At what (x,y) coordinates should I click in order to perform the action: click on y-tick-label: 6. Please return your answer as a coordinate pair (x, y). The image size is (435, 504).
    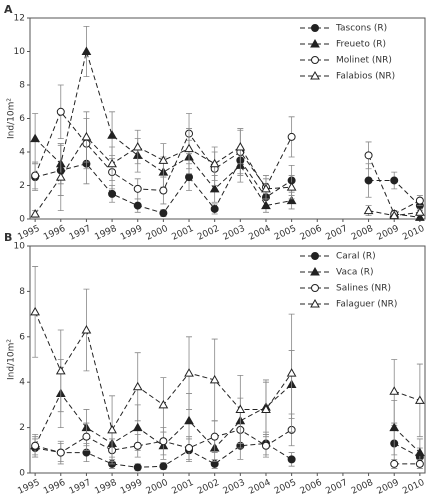
    Looking at the image, I should click on (22, 337).